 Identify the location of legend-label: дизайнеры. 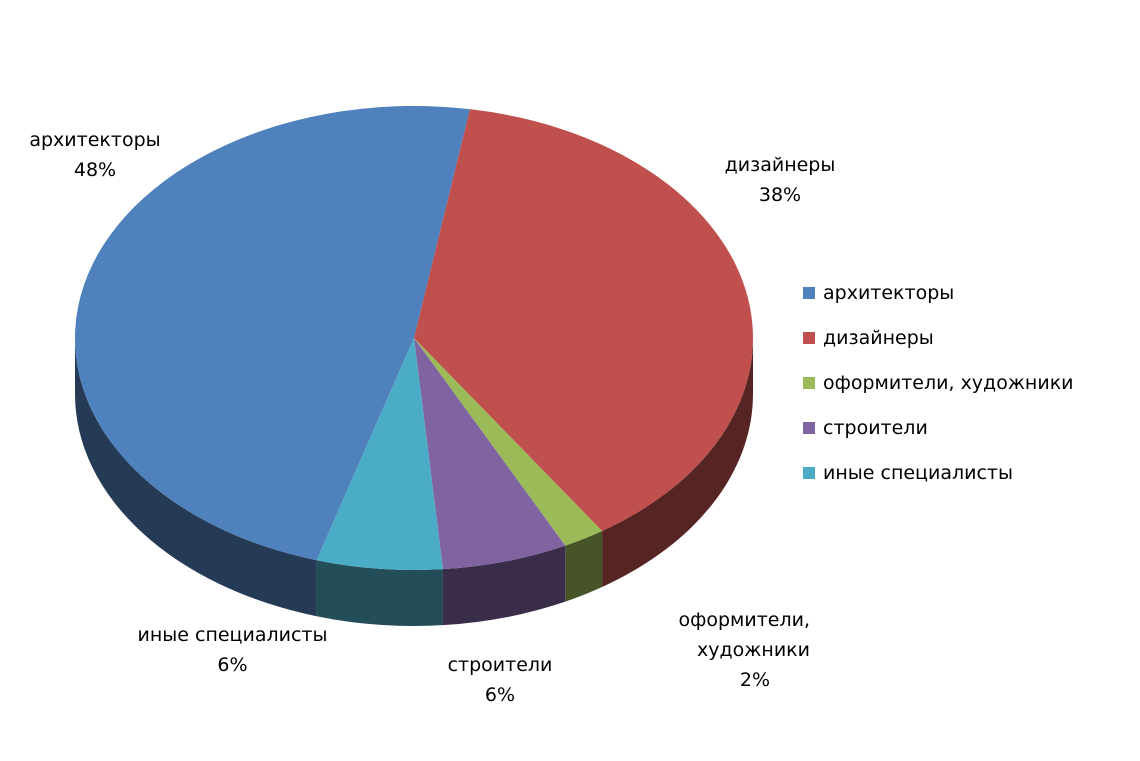
(878, 338).